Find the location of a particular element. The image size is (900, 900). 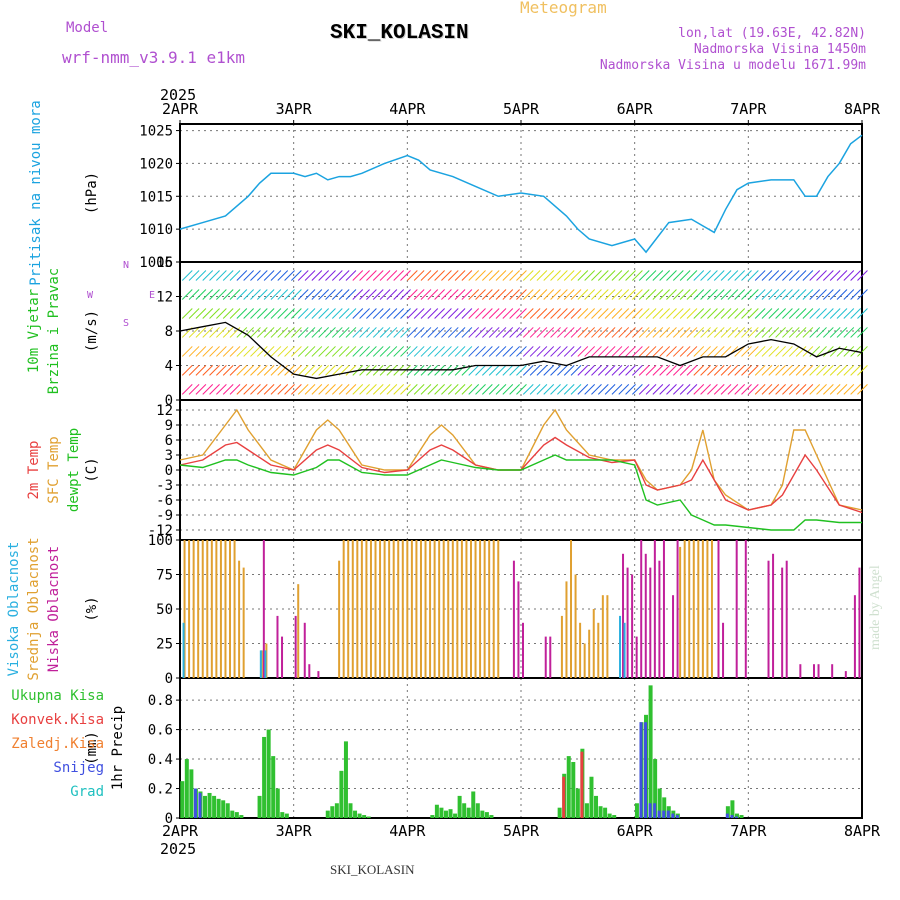

y-tick-label: 3 is located at coordinates (169, 456).